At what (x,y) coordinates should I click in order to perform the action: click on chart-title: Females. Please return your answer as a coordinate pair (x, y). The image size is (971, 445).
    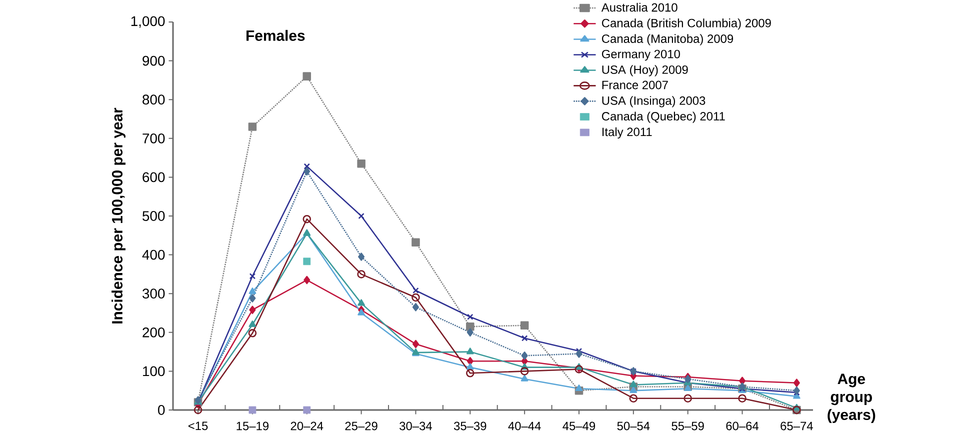
    Looking at the image, I should click on (275, 35).